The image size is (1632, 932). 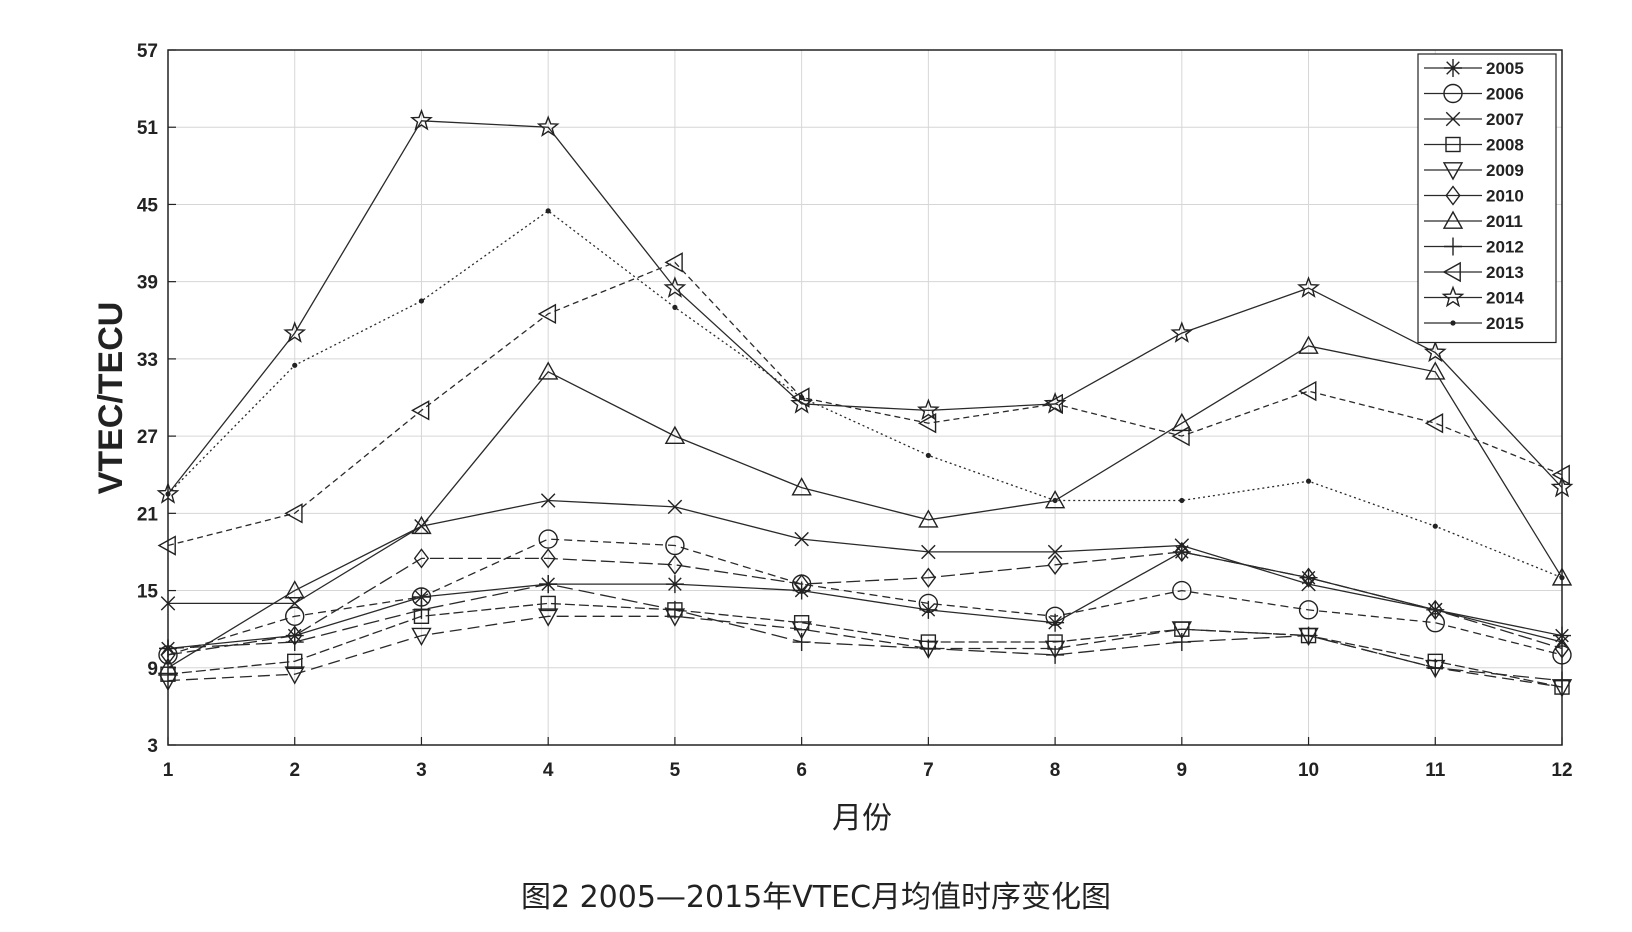 What do you see at coordinates (1474, 93) in the screenshot?
I see `legend-item-2006: 2006` at bounding box center [1474, 93].